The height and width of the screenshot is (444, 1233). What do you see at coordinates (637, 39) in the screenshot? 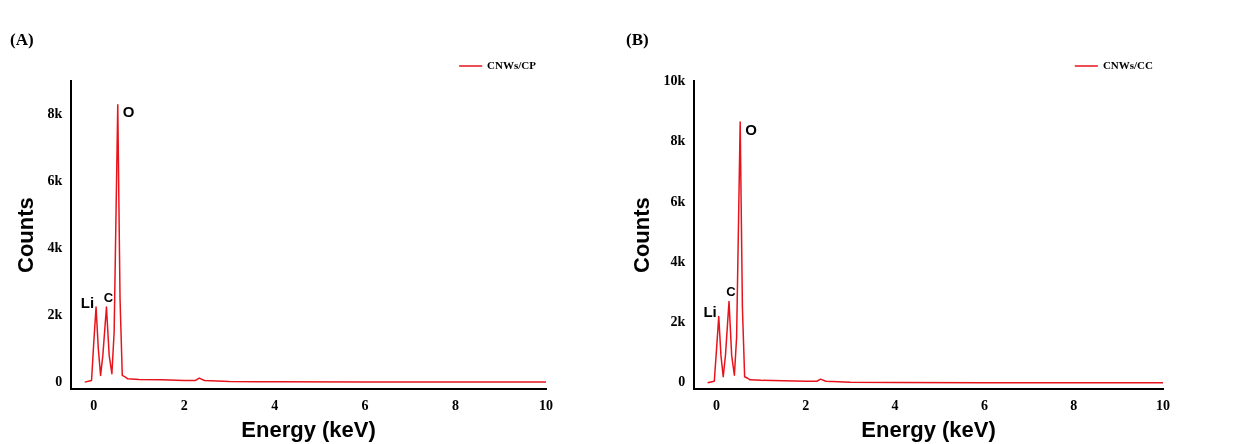
I see `chart-title: (B)` at bounding box center [637, 39].